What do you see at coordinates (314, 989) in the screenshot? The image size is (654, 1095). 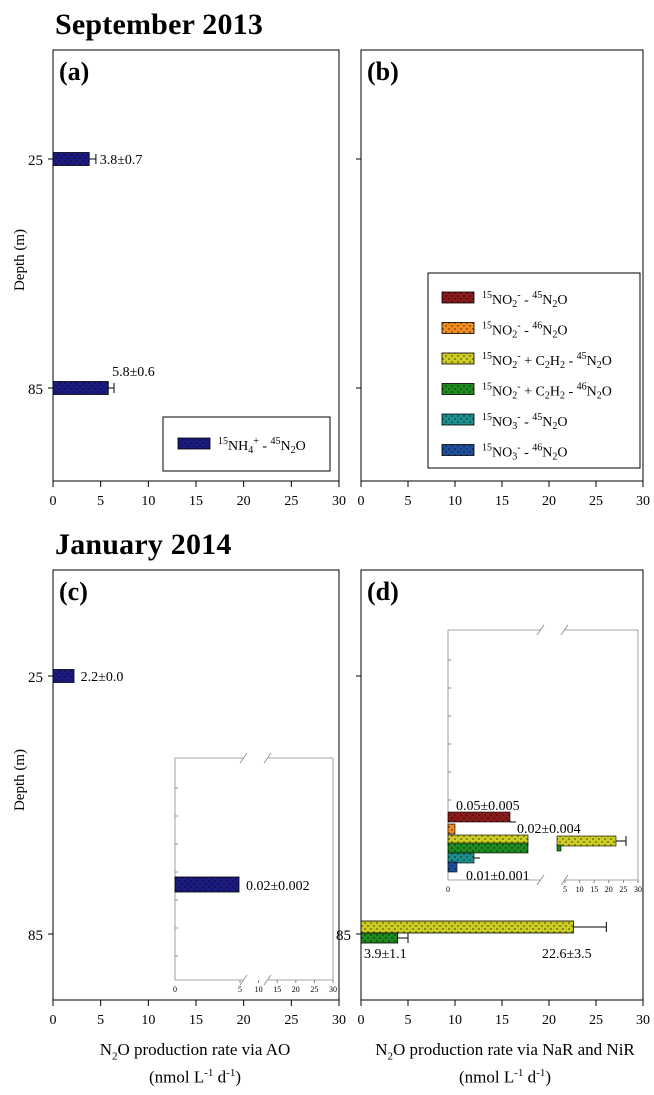 I see `inset-c-tick-label: 25` at bounding box center [314, 989].